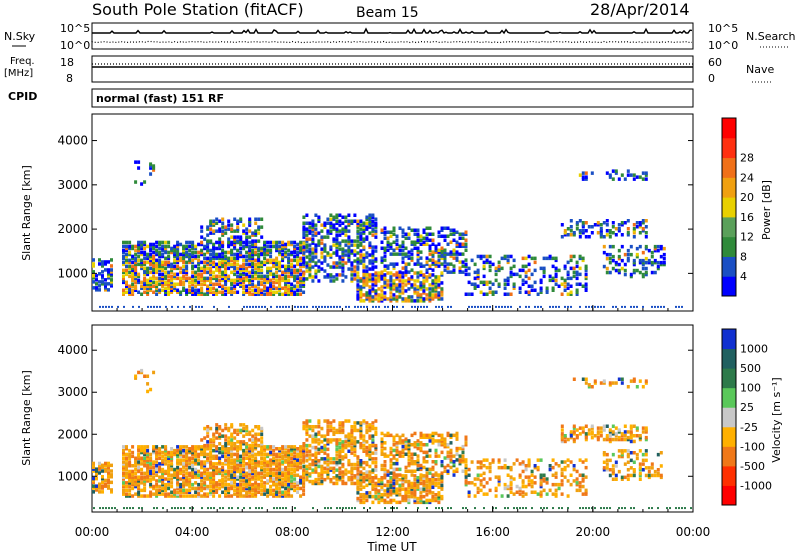 Image resolution: width=800 pixels, height=554 pixels. I want to click on ground-scatter, so click(676, 306).